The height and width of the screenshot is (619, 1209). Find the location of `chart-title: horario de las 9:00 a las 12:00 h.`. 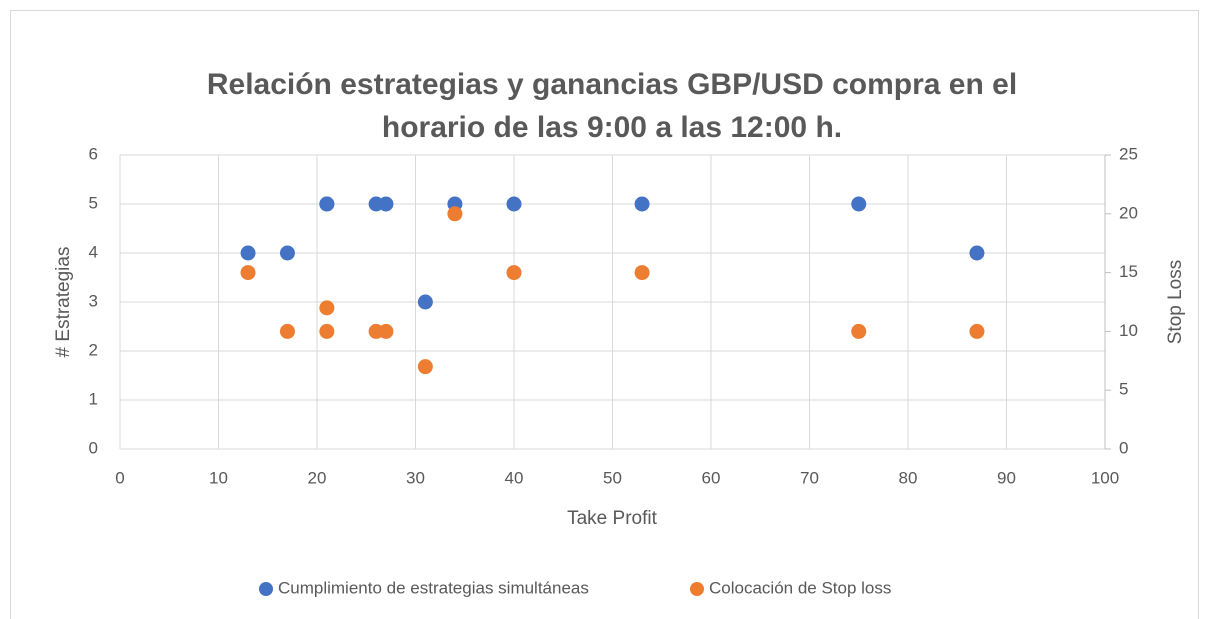

chart-title: horario de las 9:00 a las 12:00 h. is located at coordinates (612, 127).